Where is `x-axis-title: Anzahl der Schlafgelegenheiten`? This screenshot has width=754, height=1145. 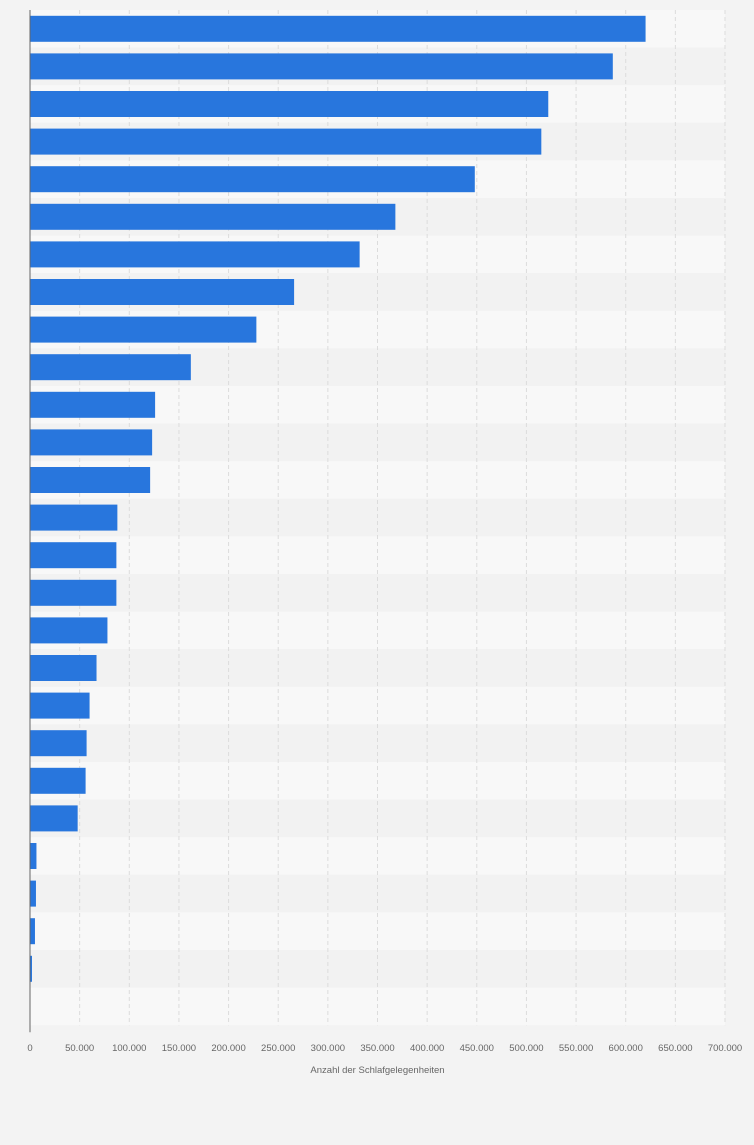
x-axis-title: Anzahl der Schlafgelegenheiten is located at coordinates (377, 1070).